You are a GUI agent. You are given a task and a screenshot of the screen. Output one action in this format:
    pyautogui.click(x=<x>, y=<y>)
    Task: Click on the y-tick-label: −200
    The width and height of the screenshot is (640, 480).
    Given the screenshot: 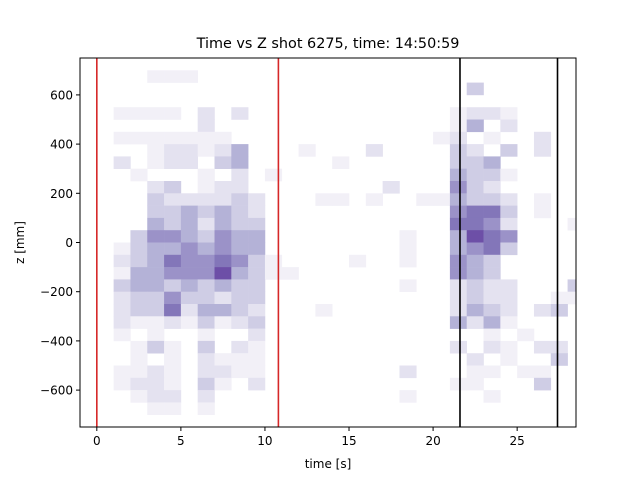 What is the action you would take?
    pyautogui.click(x=56, y=292)
    